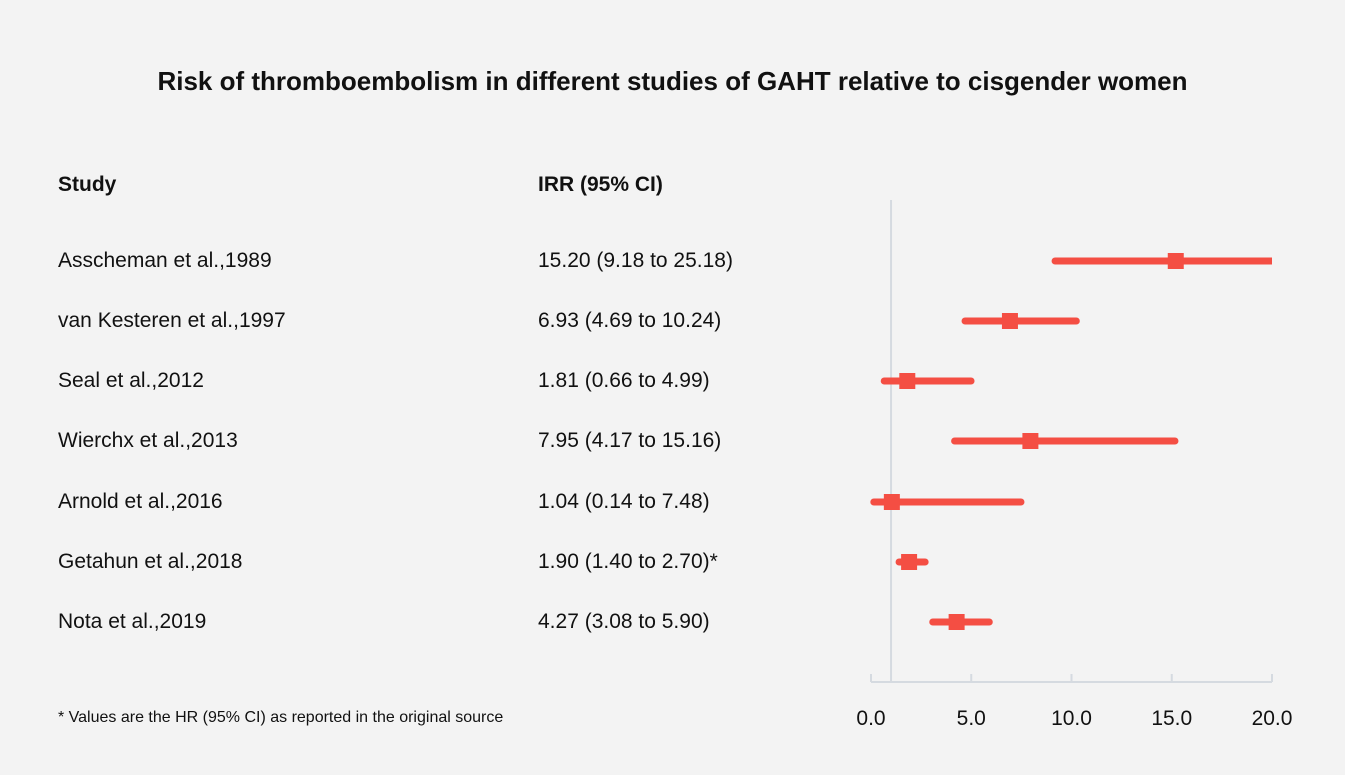  I want to click on estimate-label: 15.20 (9.18 to 25.18), so click(635, 260).